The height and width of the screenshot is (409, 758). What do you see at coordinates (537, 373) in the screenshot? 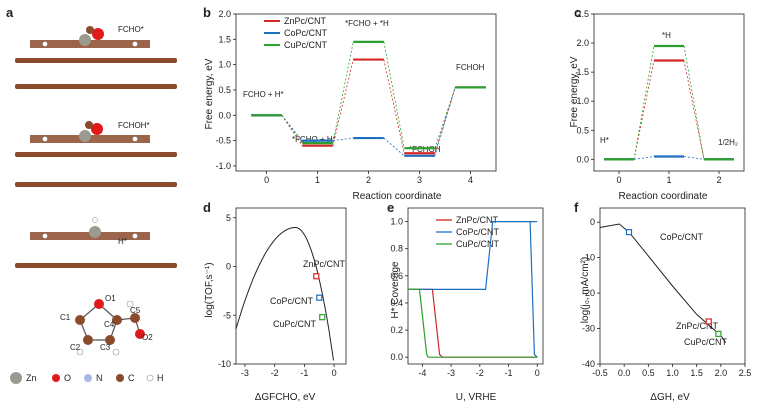
I see `panel-e-xtick-label: 0` at bounding box center [537, 373].